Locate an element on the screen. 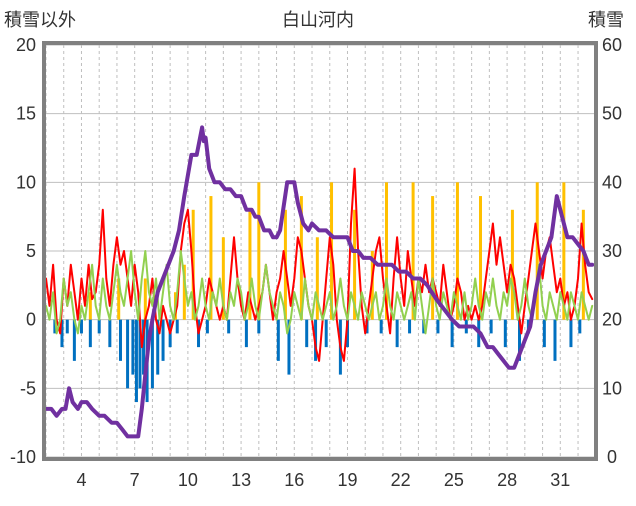 The height and width of the screenshot is (506, 636). right-axis-tick-label: 50 is located at coordinates (612, 114).